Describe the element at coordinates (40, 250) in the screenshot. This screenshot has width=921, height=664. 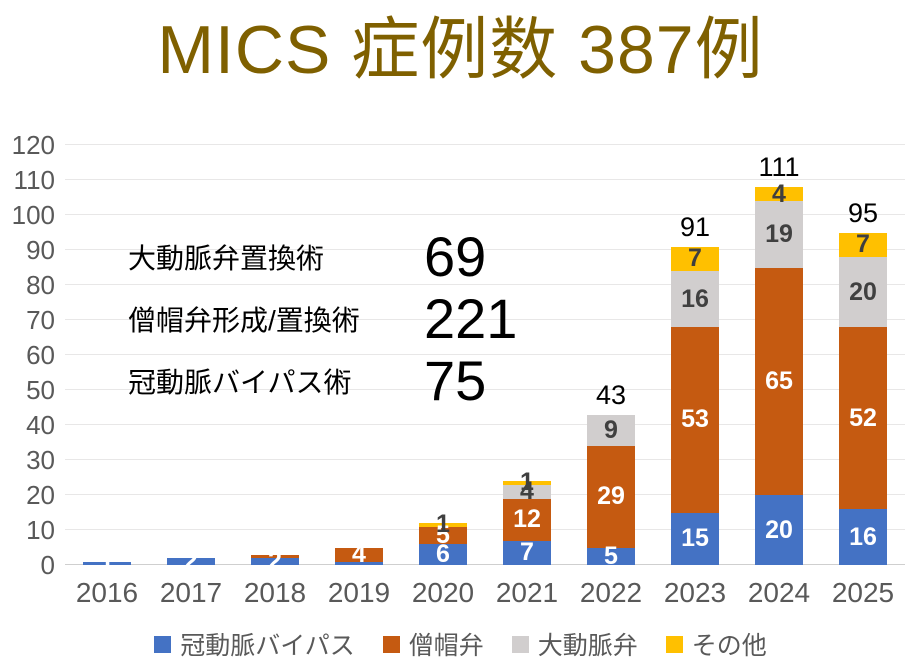
I see `y-axis-label: 90` at that location.